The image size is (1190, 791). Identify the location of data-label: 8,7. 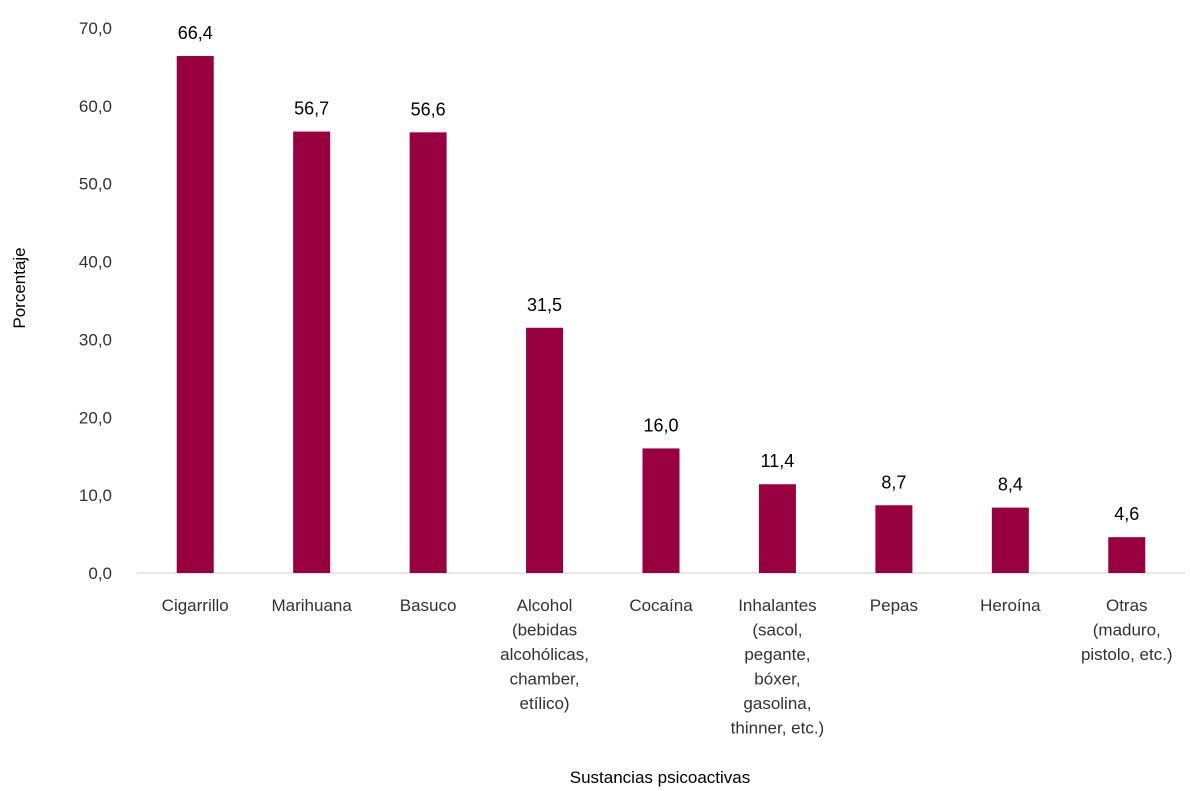
(893, 482).